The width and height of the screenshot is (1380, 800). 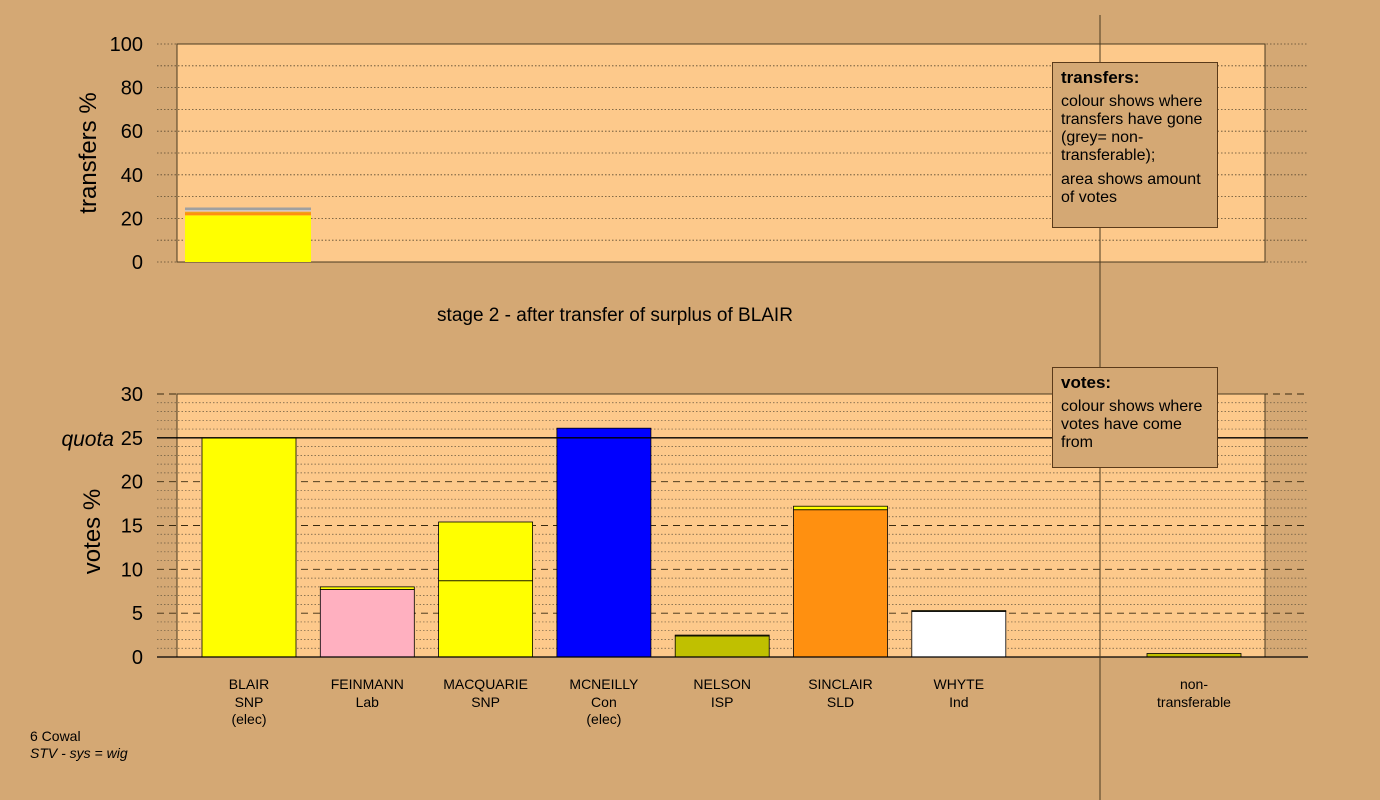 What do you see at coordinates (132, 176) in the screenshot?
I see `transfers-y-tick-label: 40` at bounding box center [132, 176].